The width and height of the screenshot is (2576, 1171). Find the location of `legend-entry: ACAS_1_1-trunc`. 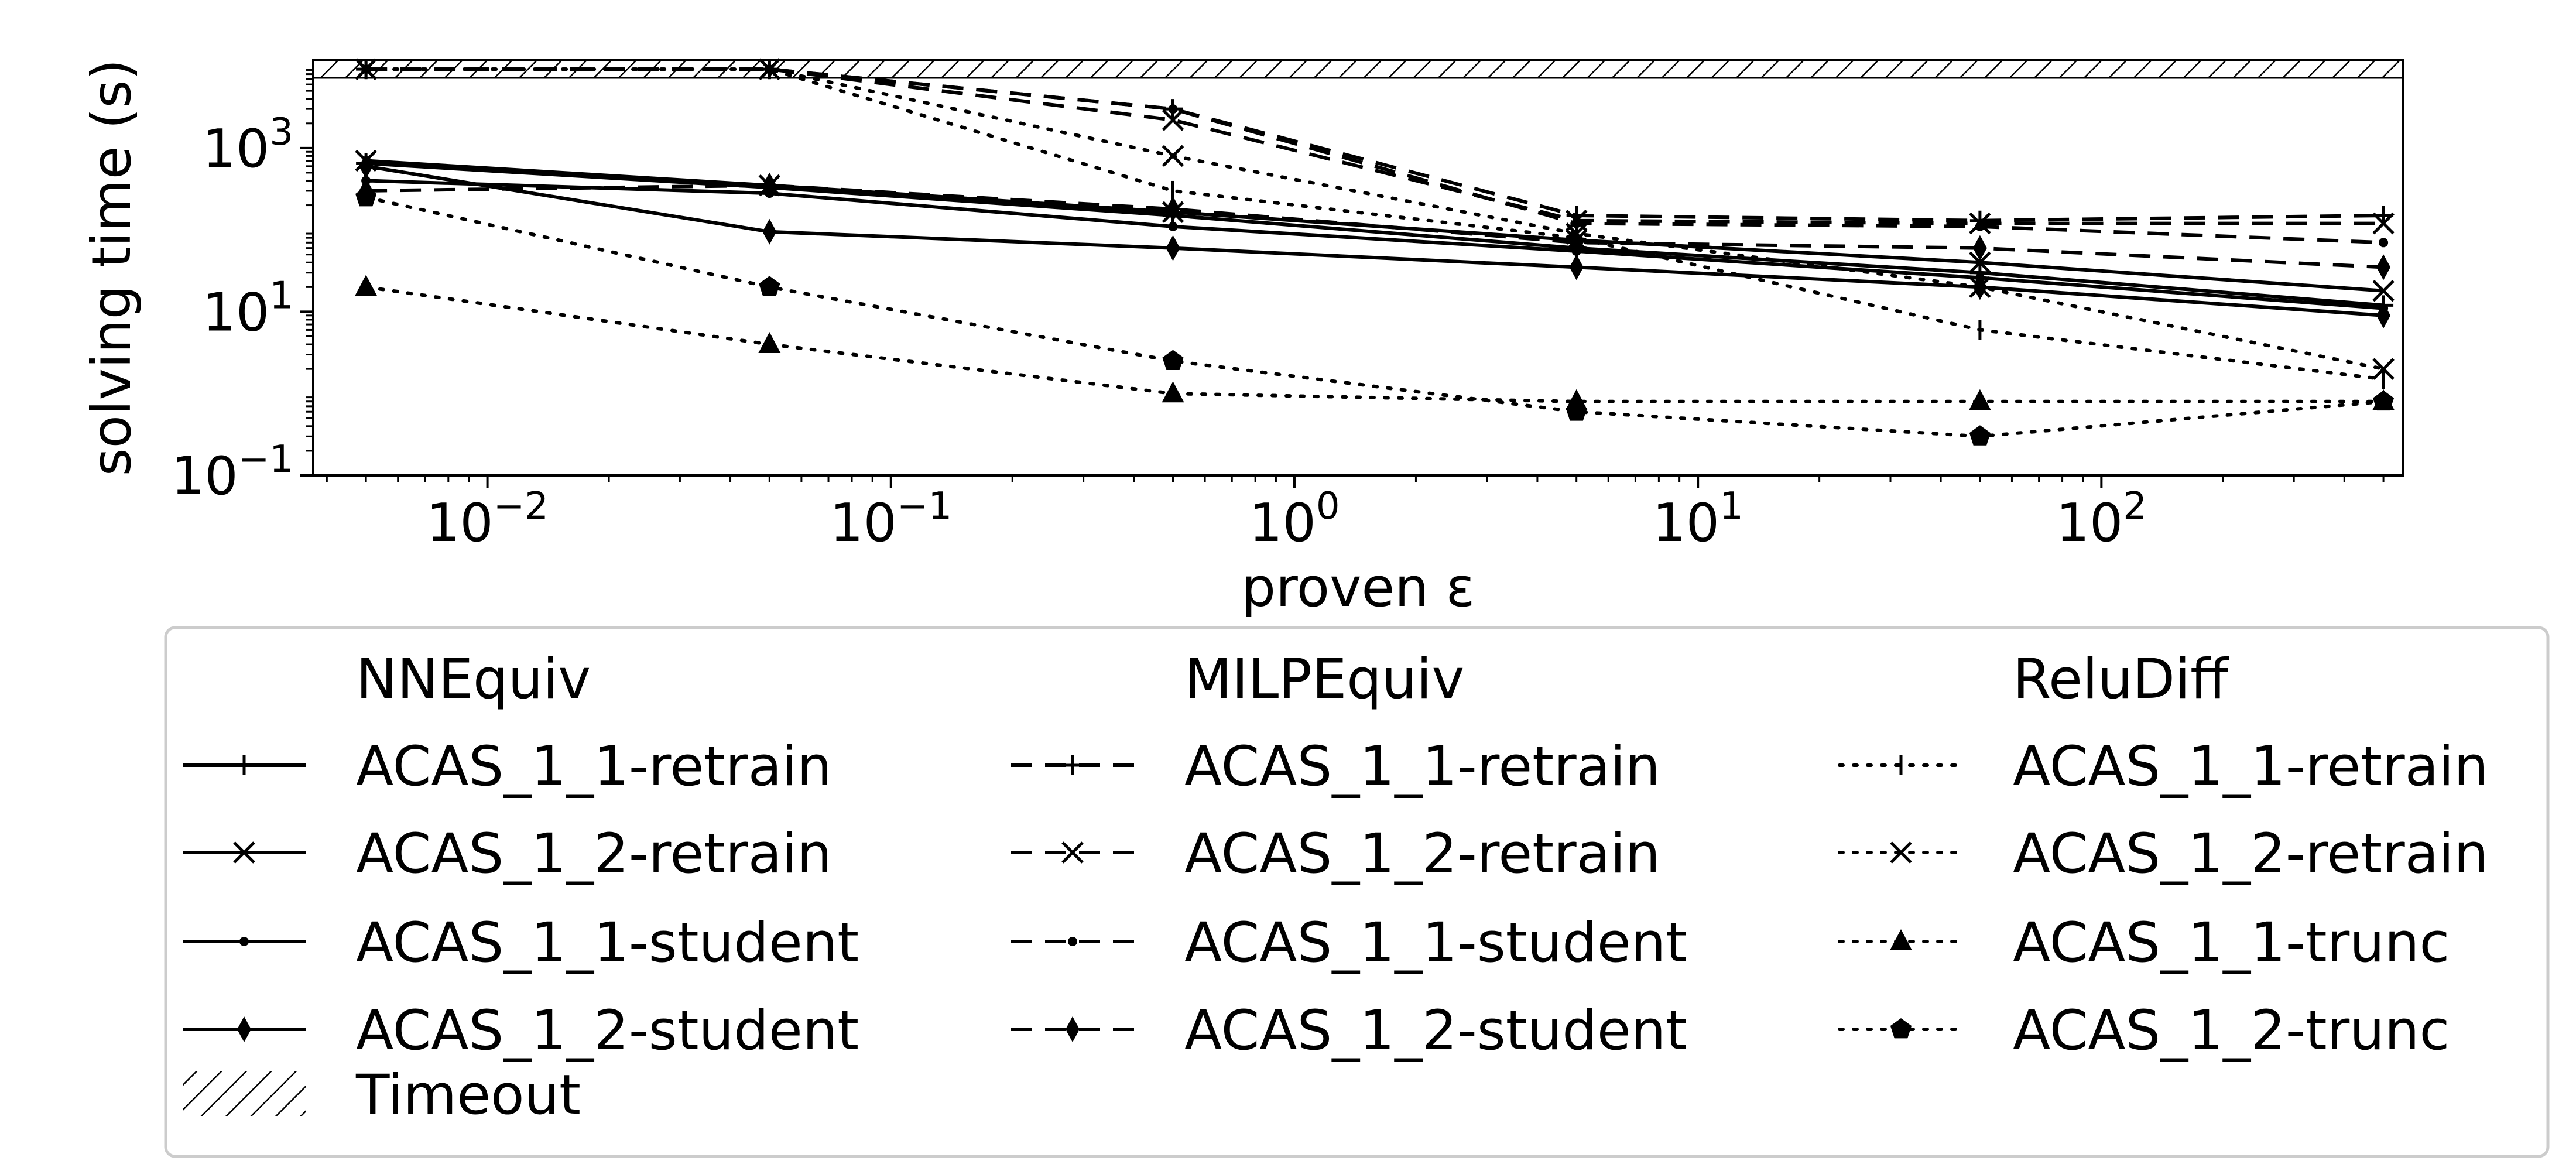

legend-entry: ACAS_1_1-trunc is located at coordinates (2144, 943).